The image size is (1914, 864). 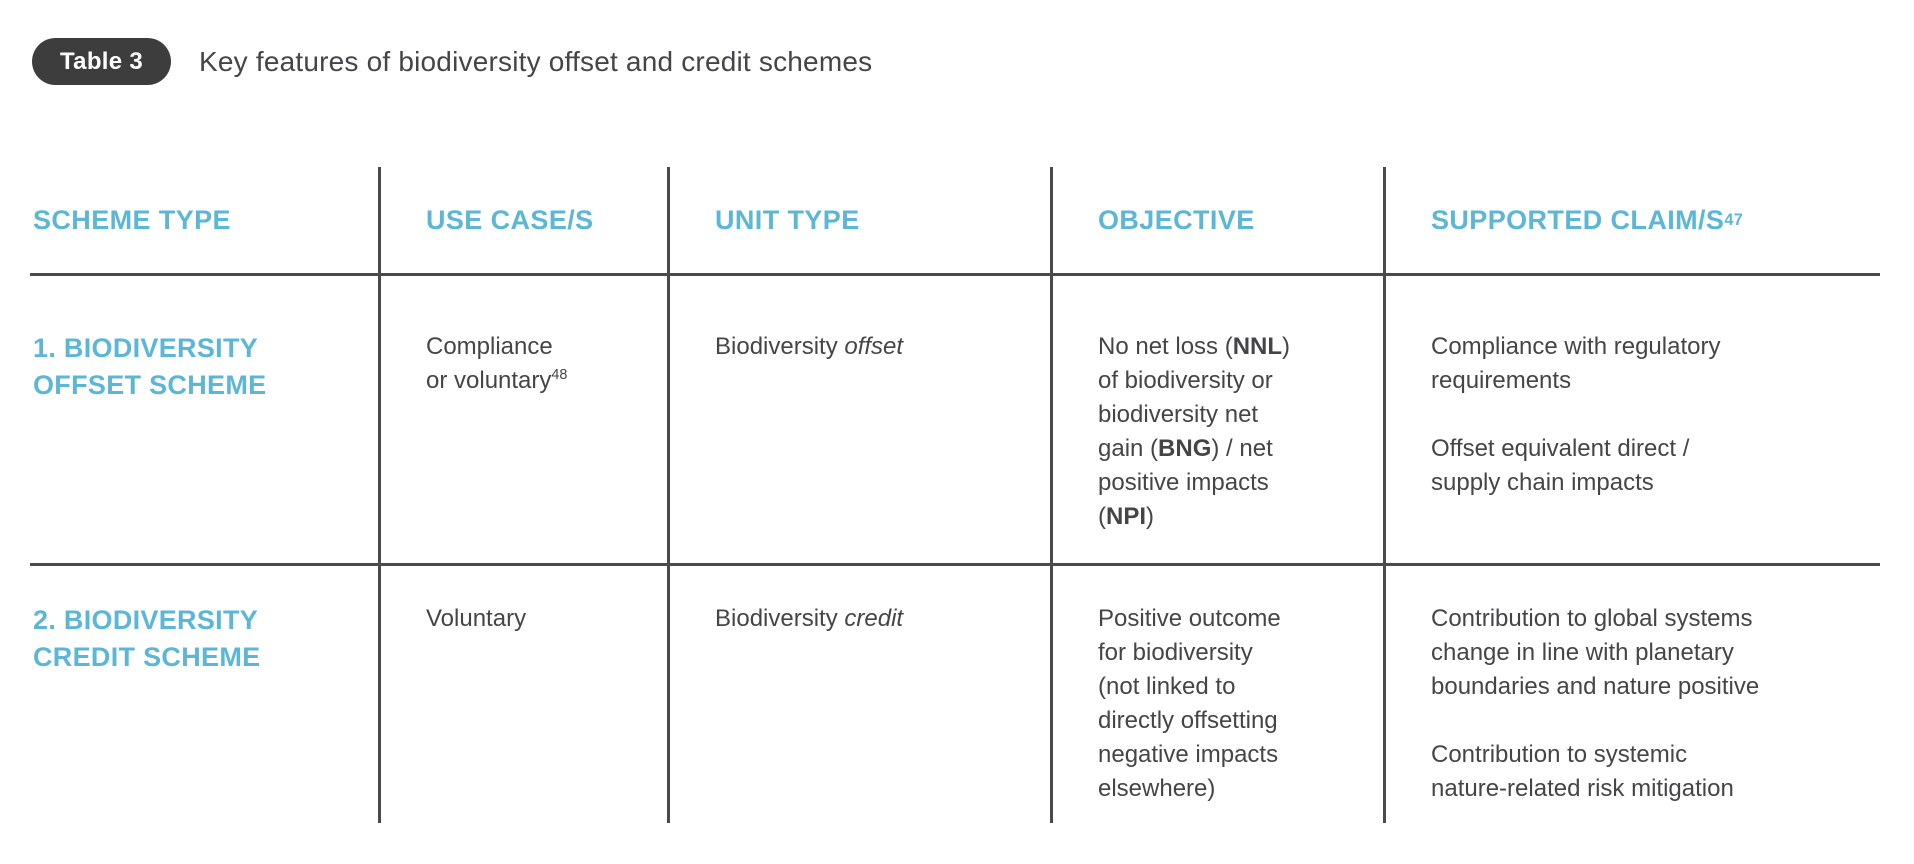 What do you see at coordinates (147, 638) in the screenshot?
I see `paragraph: 2. BIODIVERSITY CREDIT SCHEME` at bounding box center [147, 638].